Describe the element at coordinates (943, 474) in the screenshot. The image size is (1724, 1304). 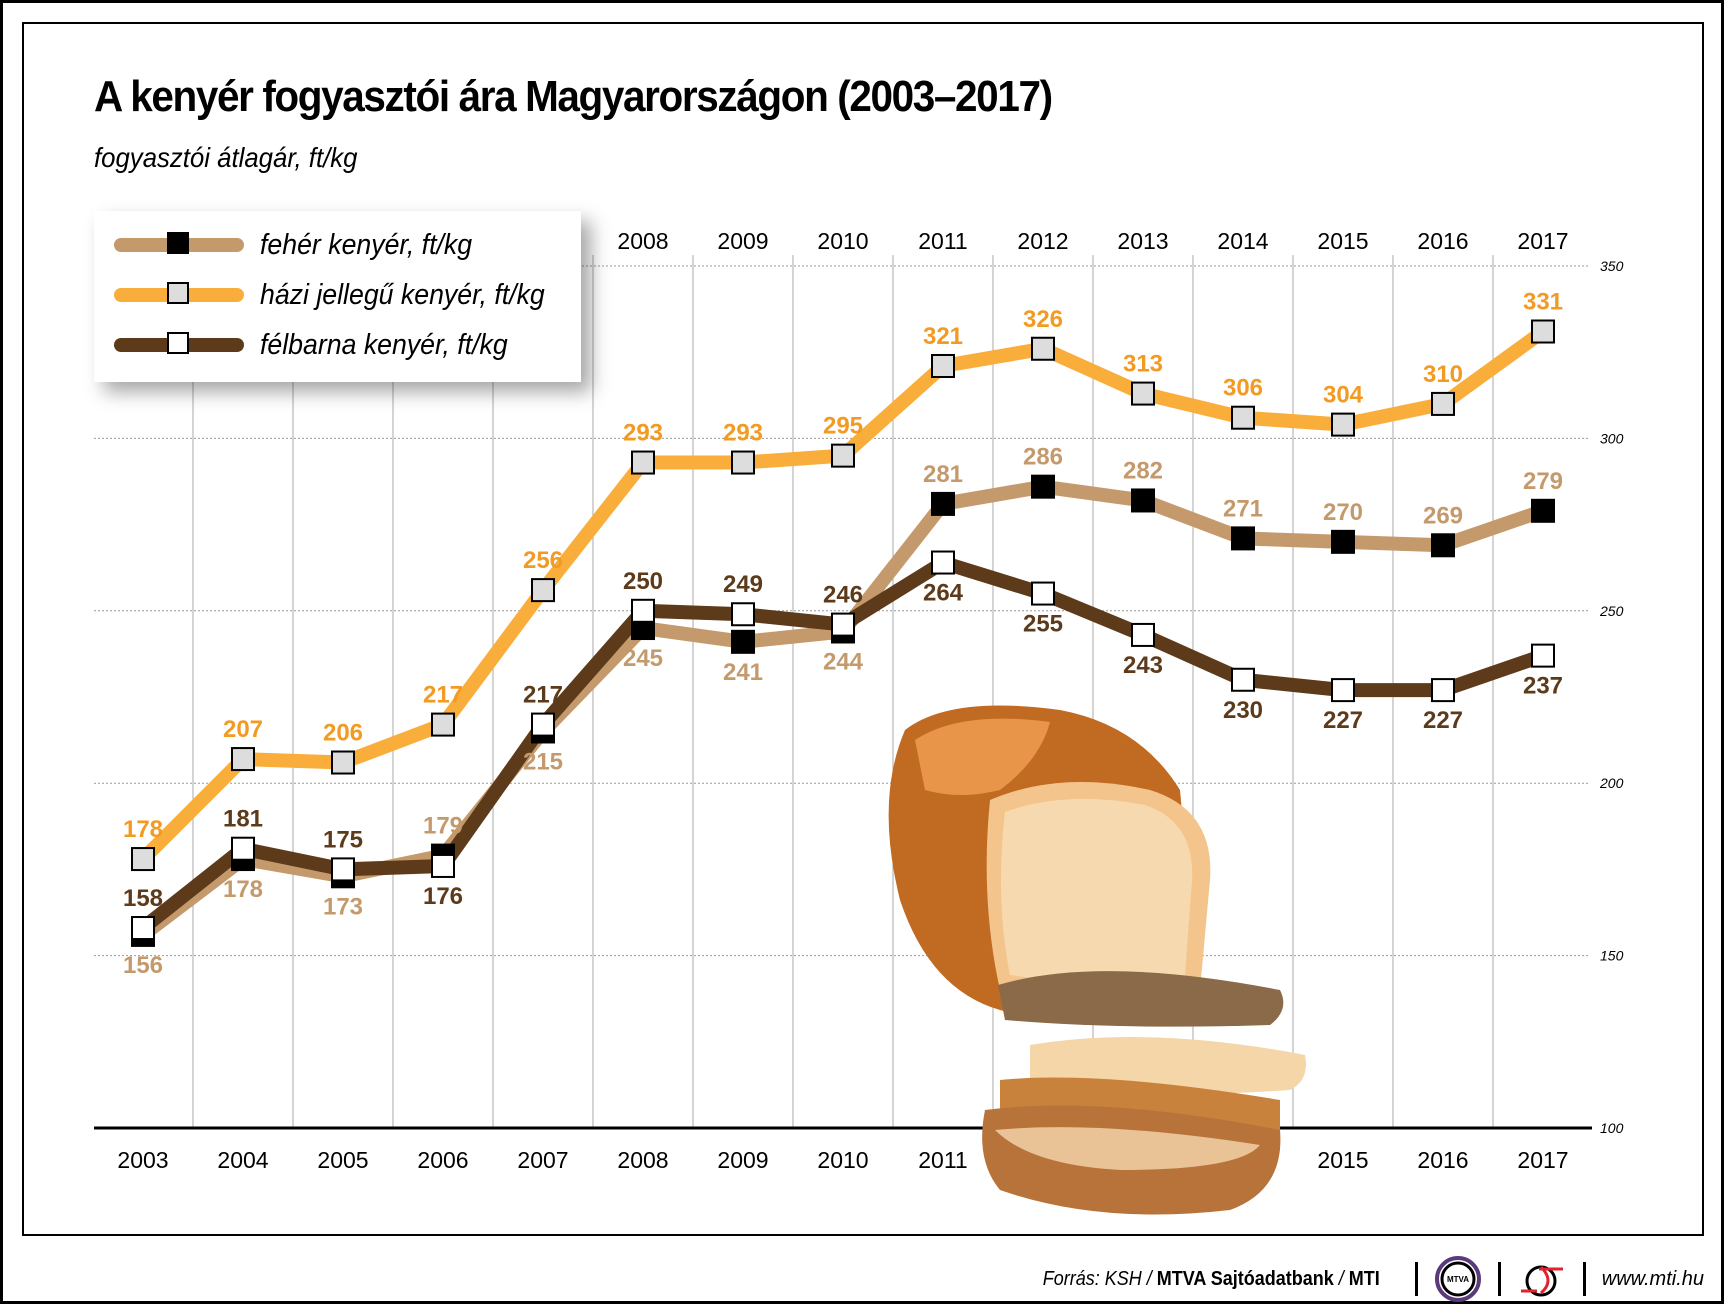
I see `data-label: 281` at that location.